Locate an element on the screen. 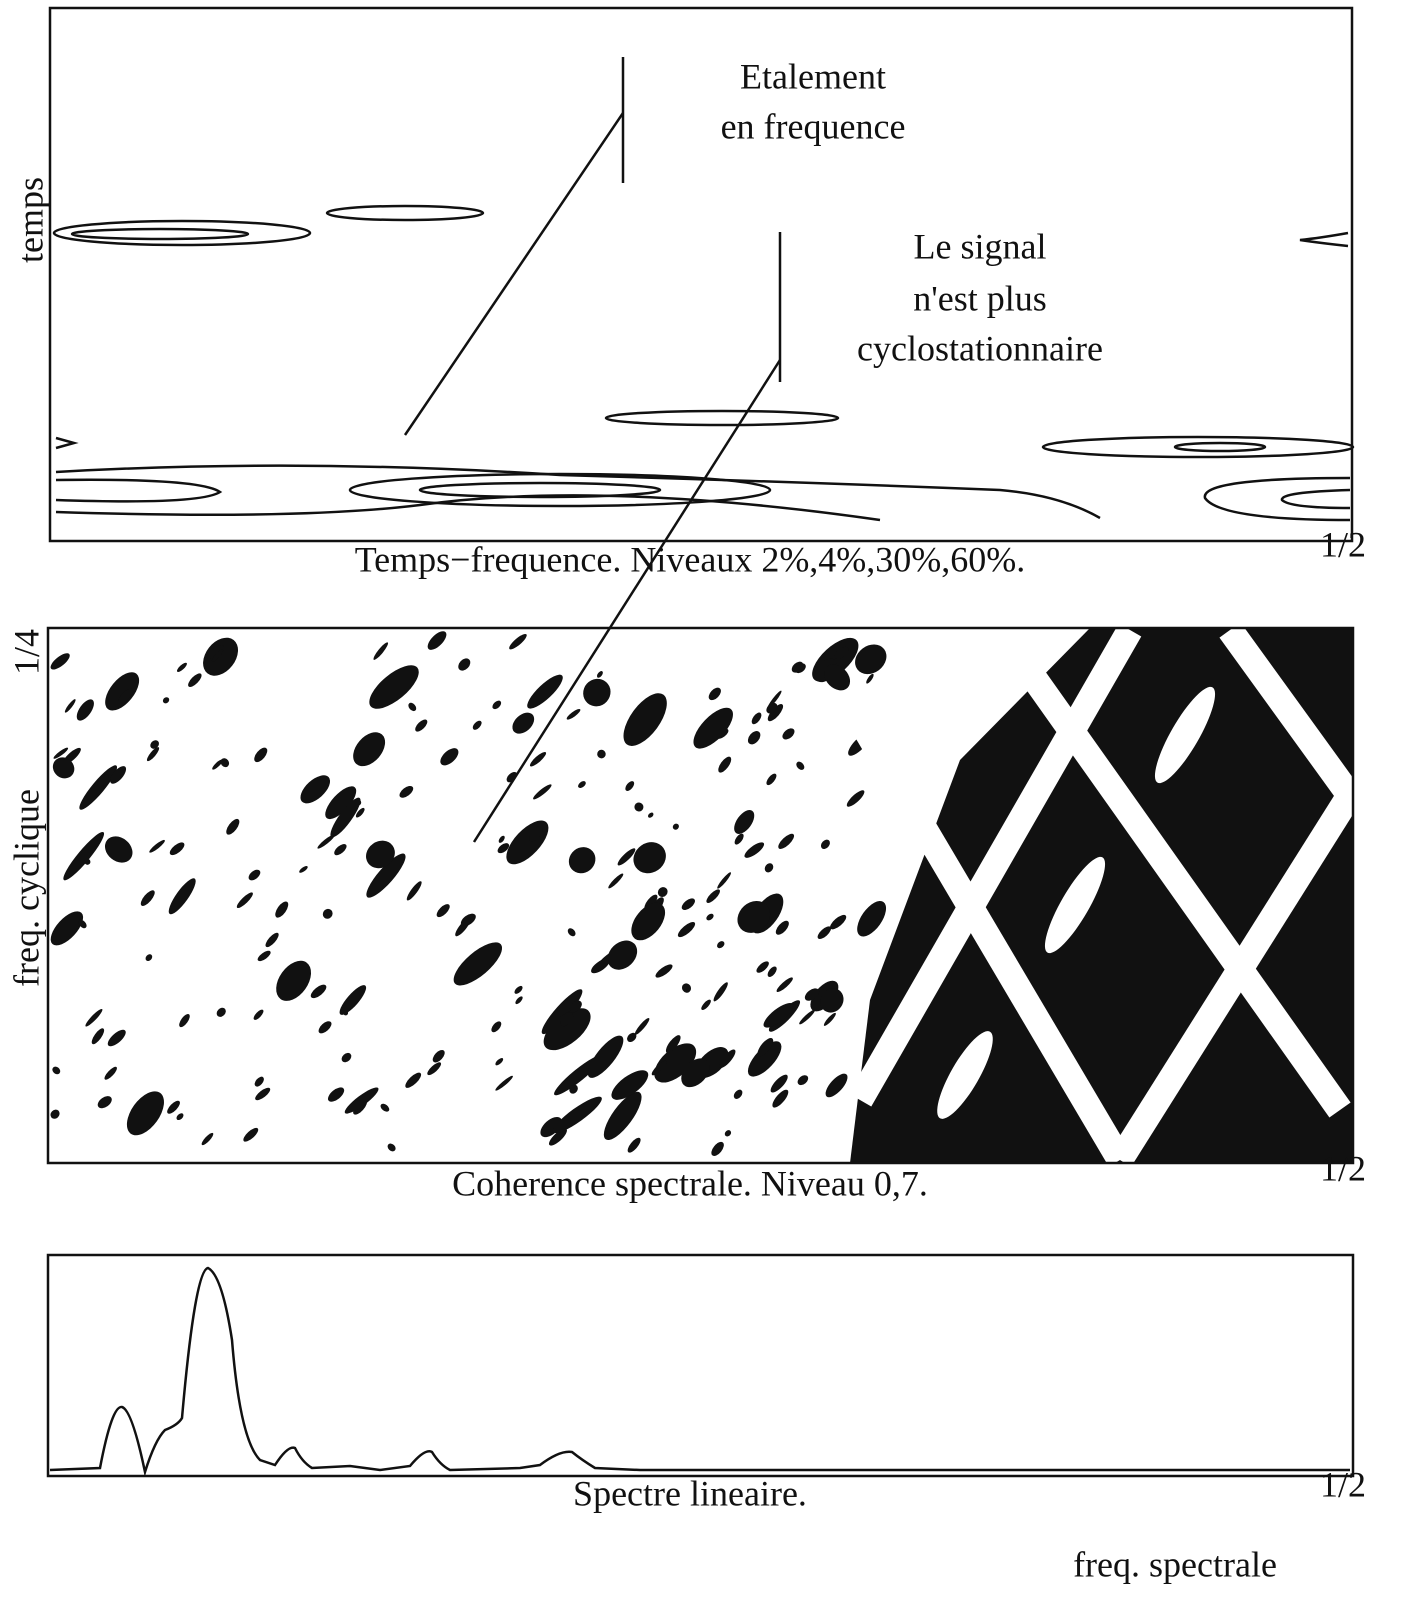 The height and width of the screenshot is (1604, 1412). x-end-label: 1/2 is located at coordinates (1343, 1484).